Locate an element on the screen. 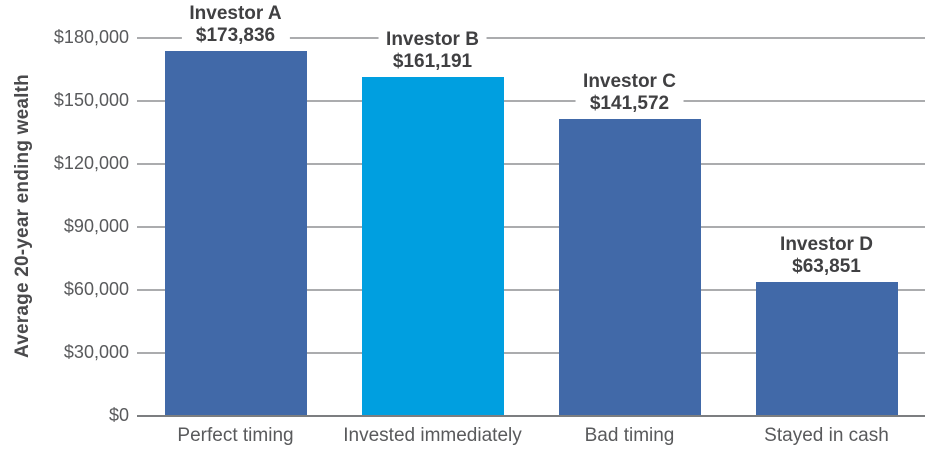  bar-annotation: Investor A $173,836 is located at coordinates (235, 25).